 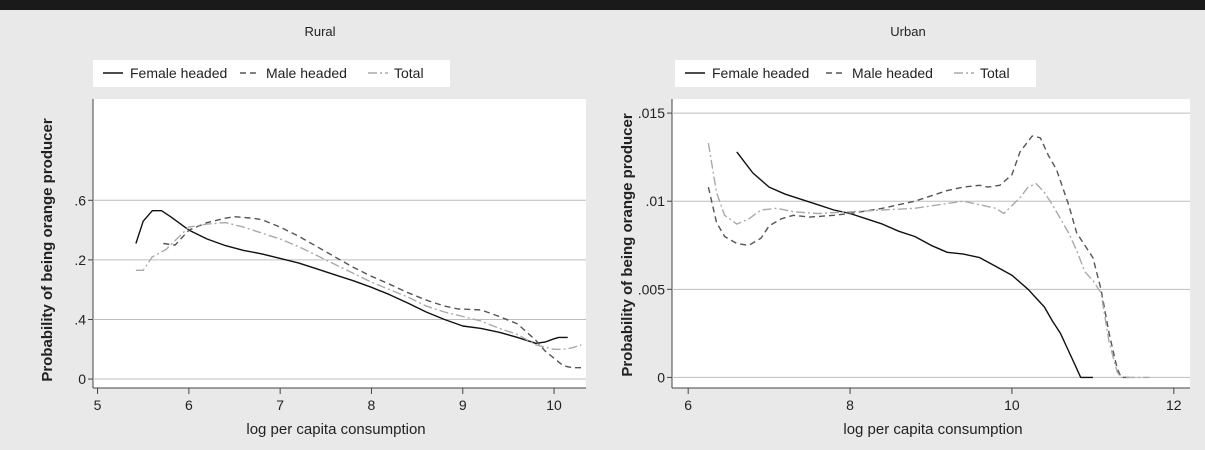 I want to click on y-tick-label: .01, so click(x=656, y=201).